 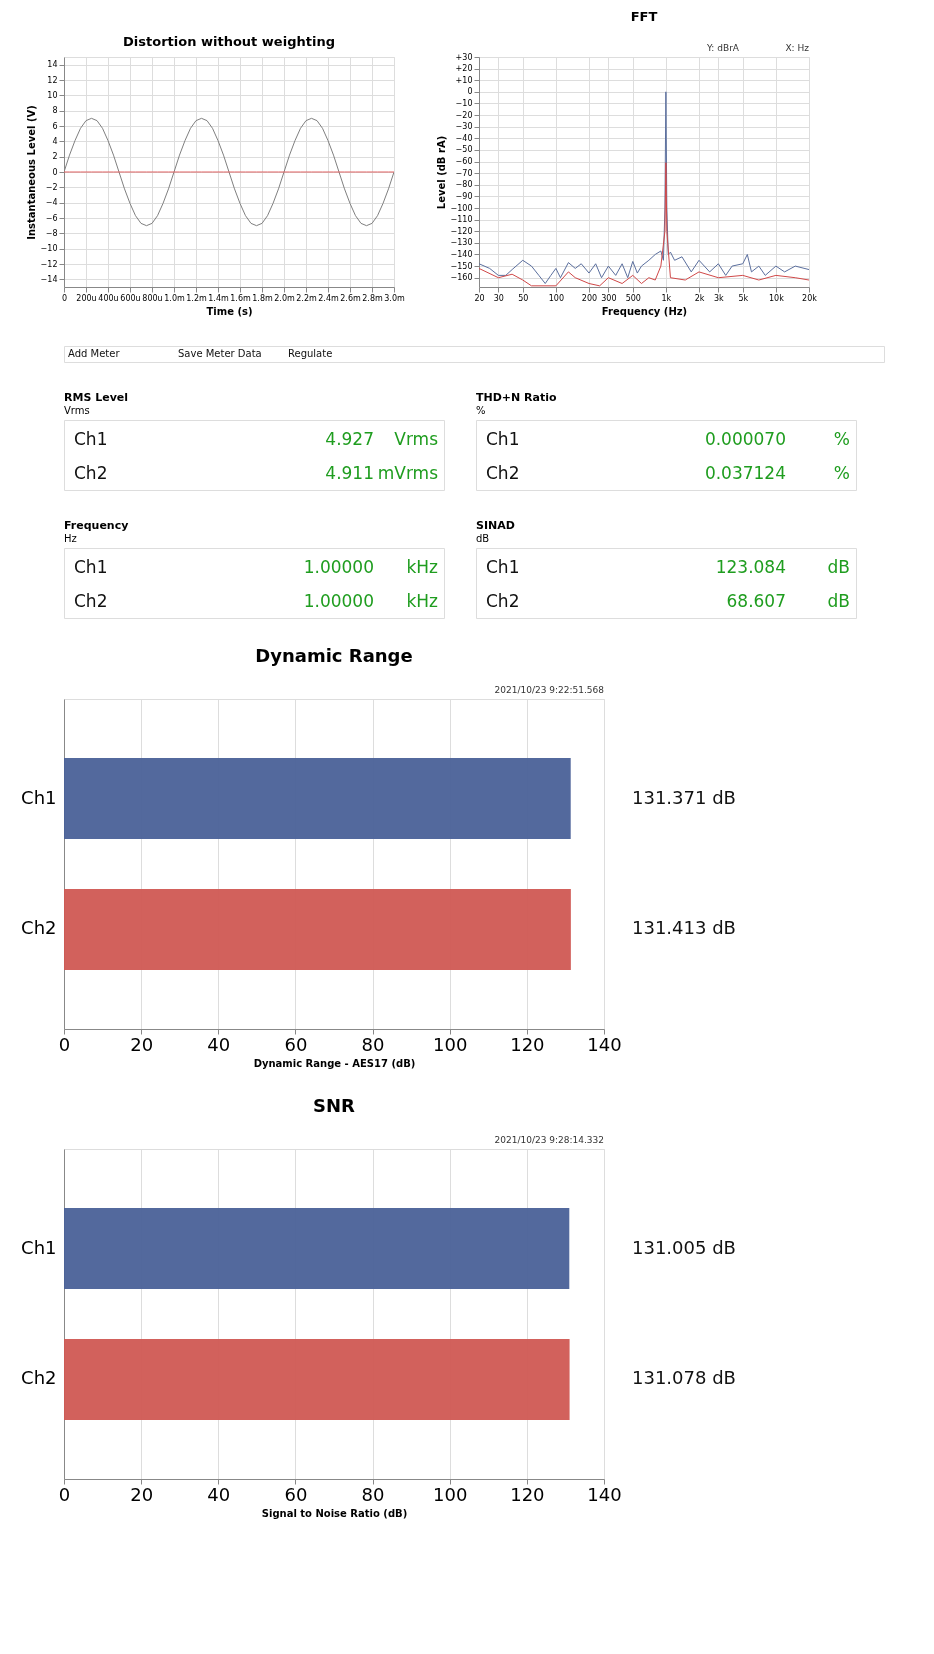 I want to click on y-tick-label: +20, so click(x=464, y=69).